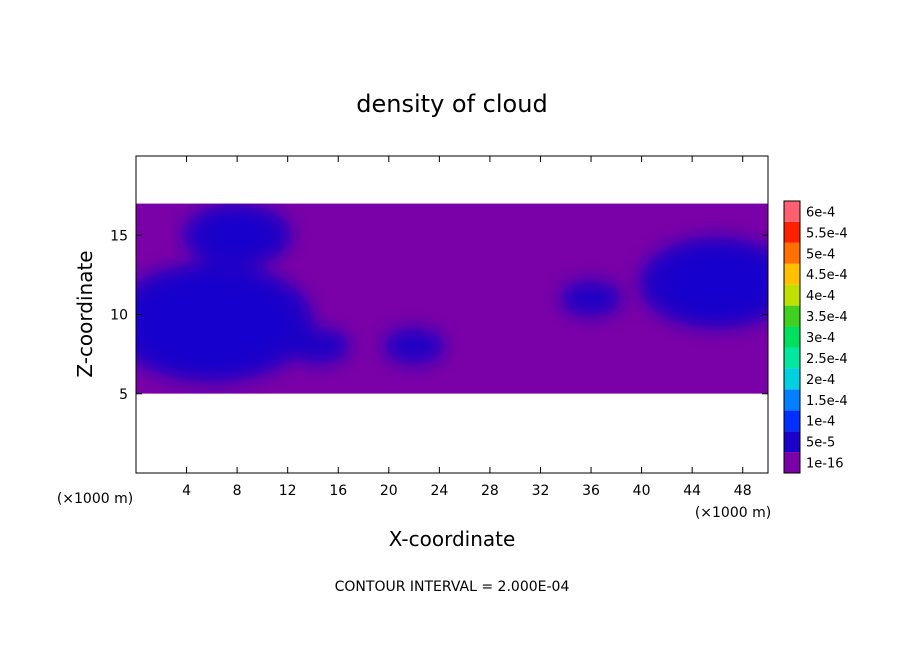  Describe the element at coordinates (338, 491) in the screenshot. I see `x-tick-label-16: 16` at that location.